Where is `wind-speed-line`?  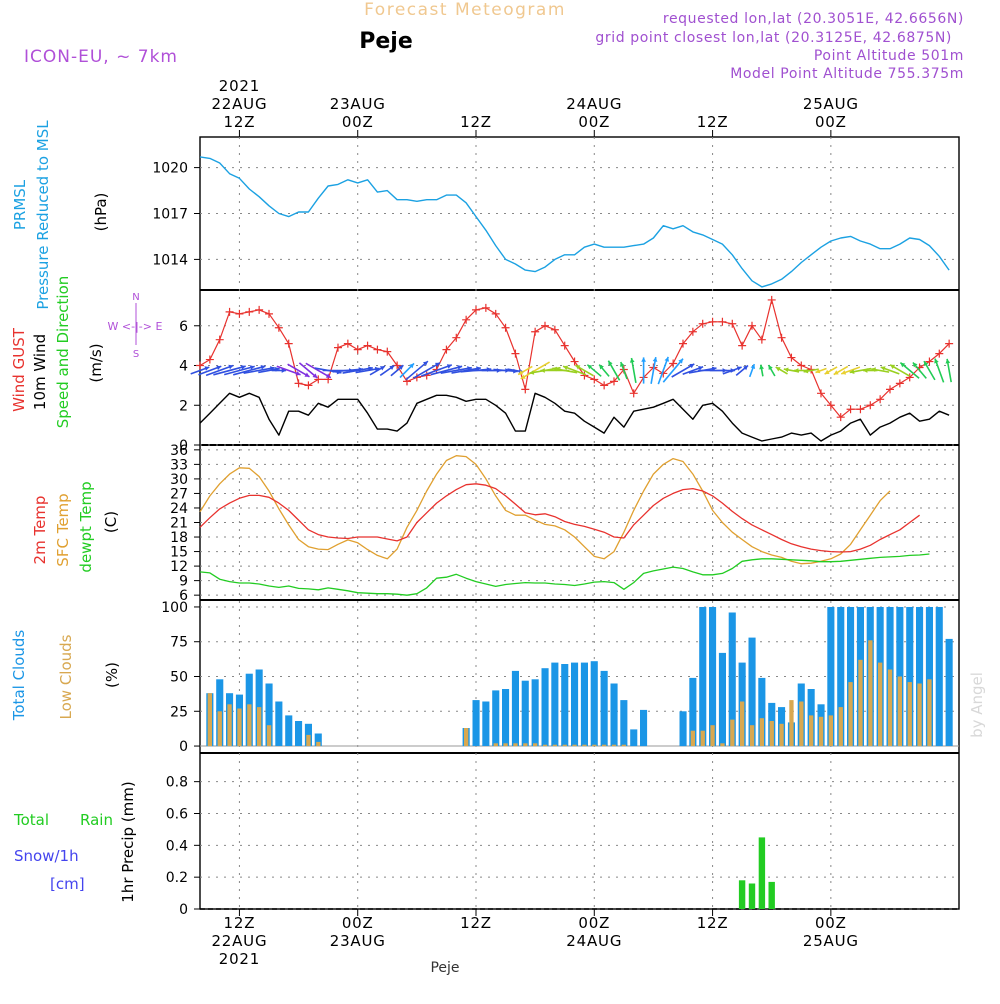
wind-speed-line is located at coordinates (574, 417).